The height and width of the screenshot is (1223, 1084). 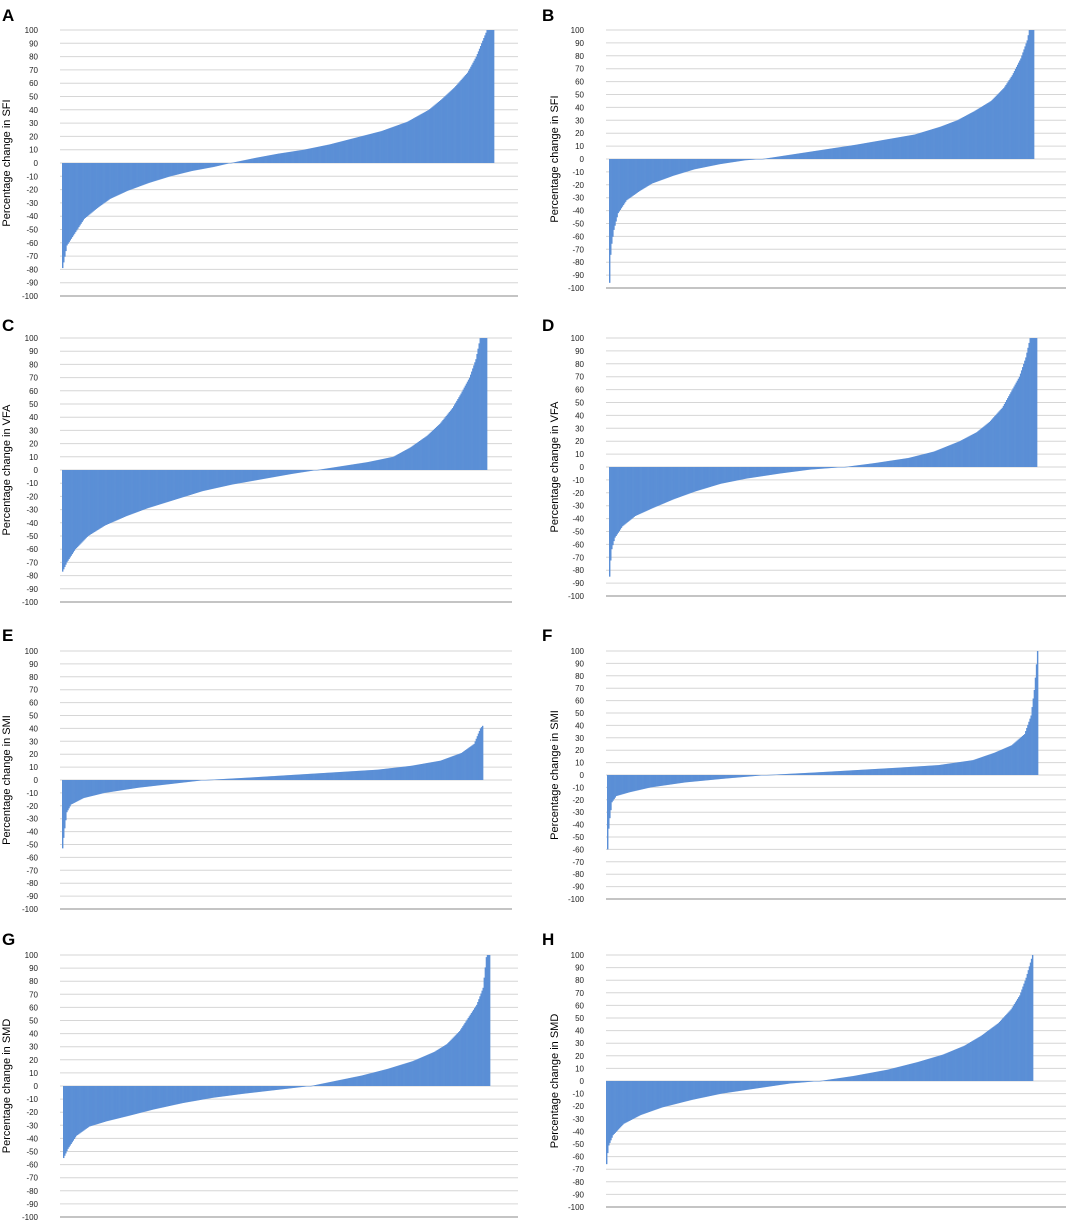 What do you see at coordinates (32, 216) in the screenshot?
I see `y-tick-label: -40` at bounding box center [32, 216].